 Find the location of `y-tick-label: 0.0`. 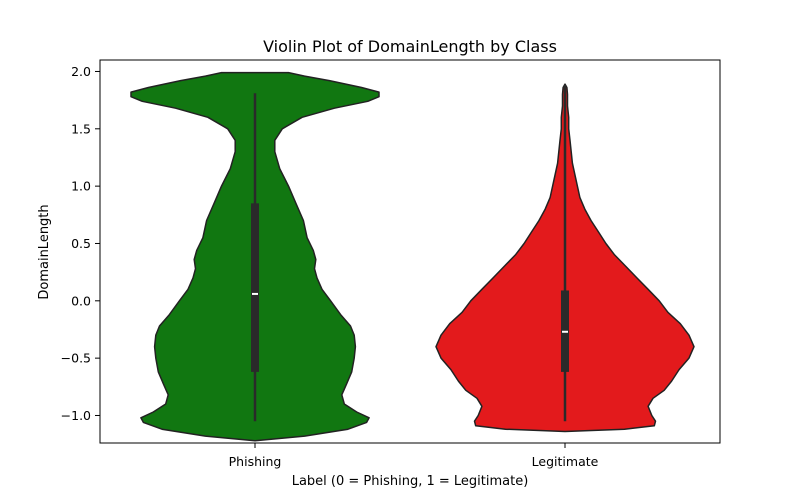

y-tick-label: 0.0 is located at coordinates (81, 300).